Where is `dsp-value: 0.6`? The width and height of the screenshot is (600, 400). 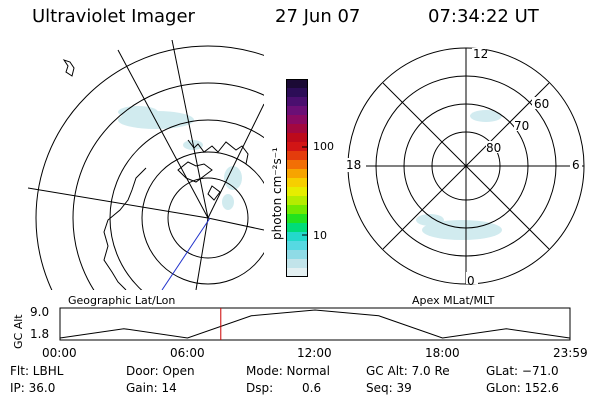 dsp-value: 0.6 is located at coordinates (312, 388).